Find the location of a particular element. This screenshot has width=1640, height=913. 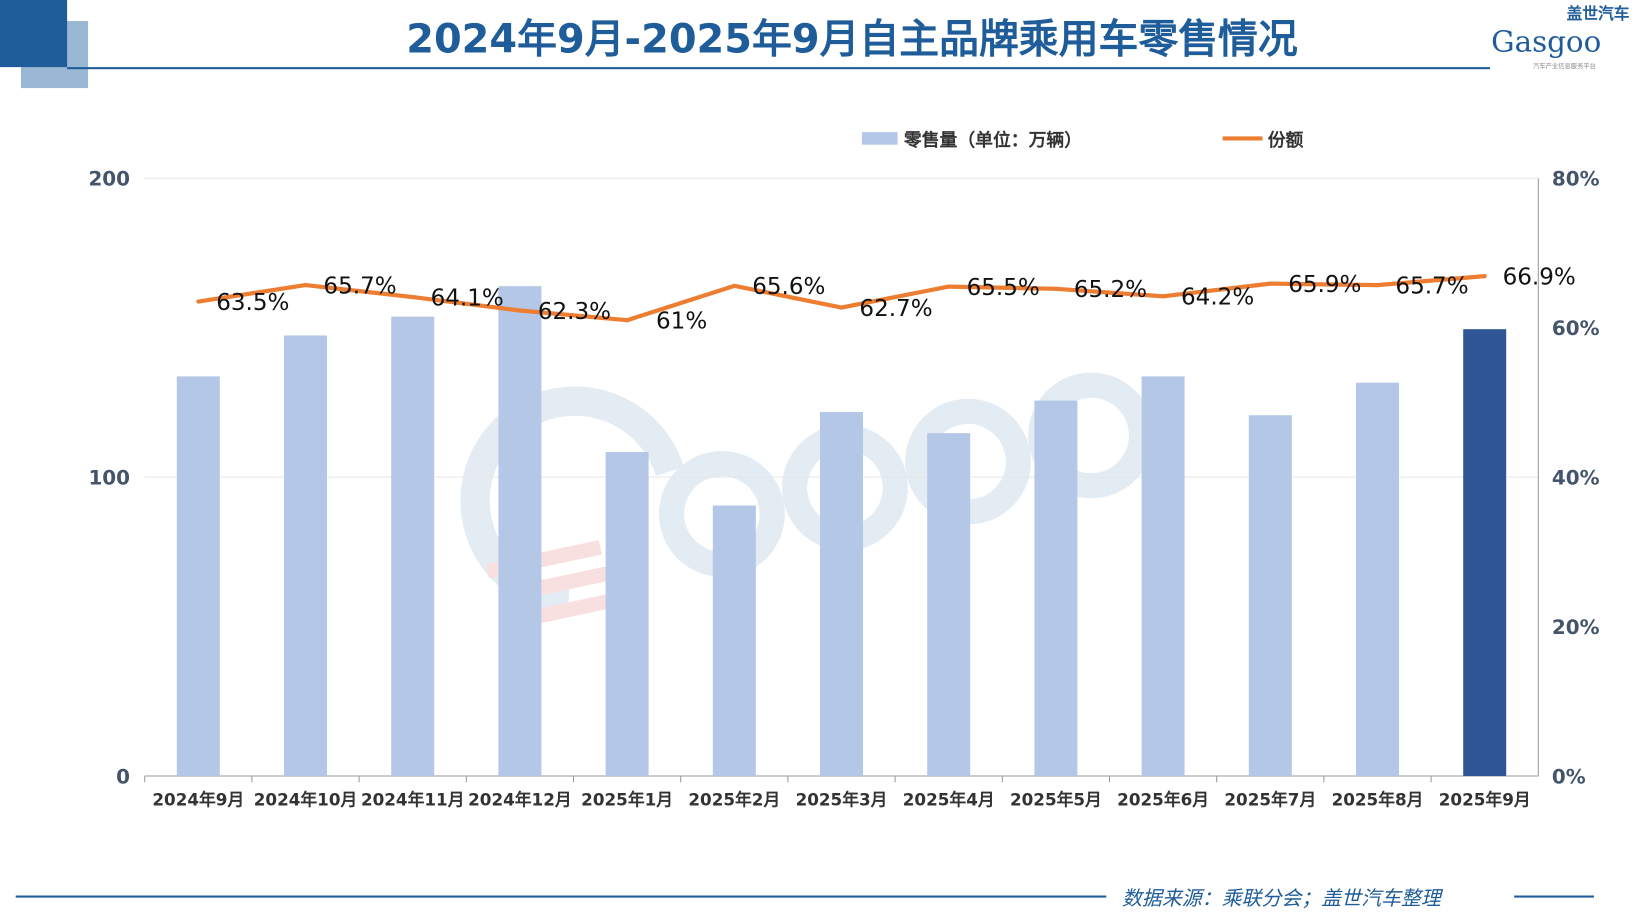

source-note: 数据来源：乘联分会；盖世汽车整理 is located at coordinates (1281, 899).